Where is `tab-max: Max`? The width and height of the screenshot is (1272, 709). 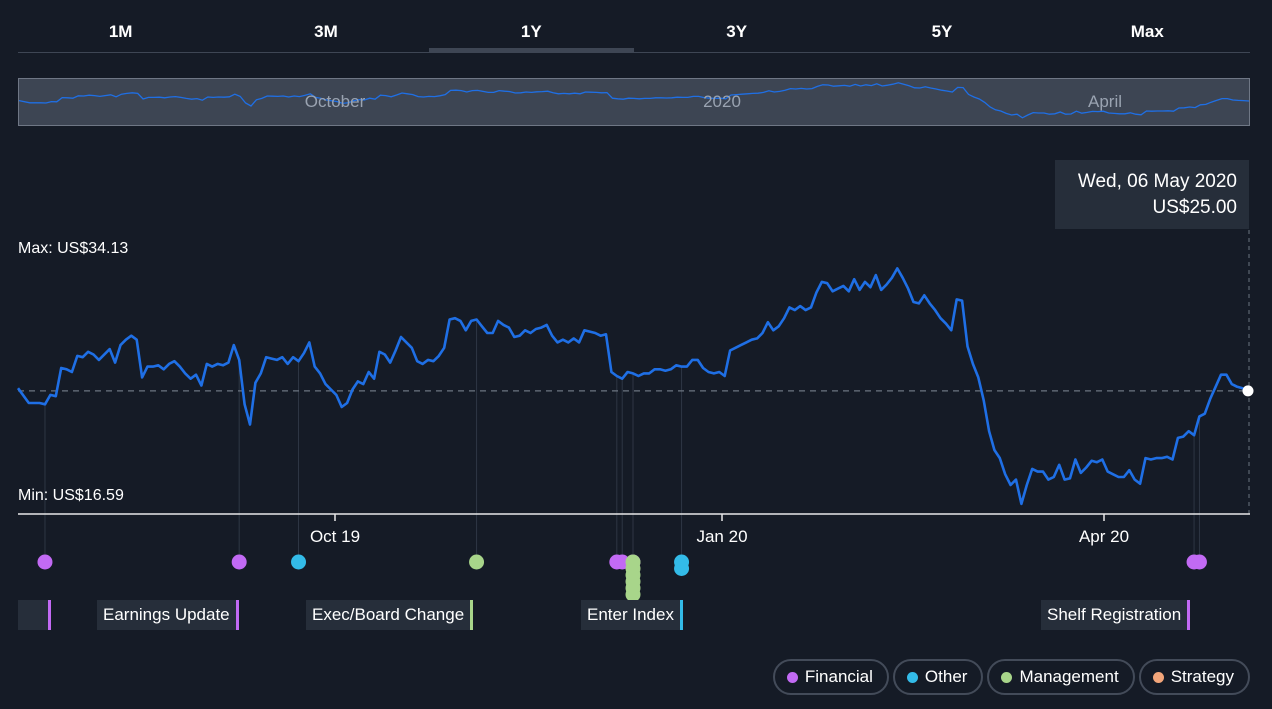 tab-max: Max is located at coordinates (1147, 31).